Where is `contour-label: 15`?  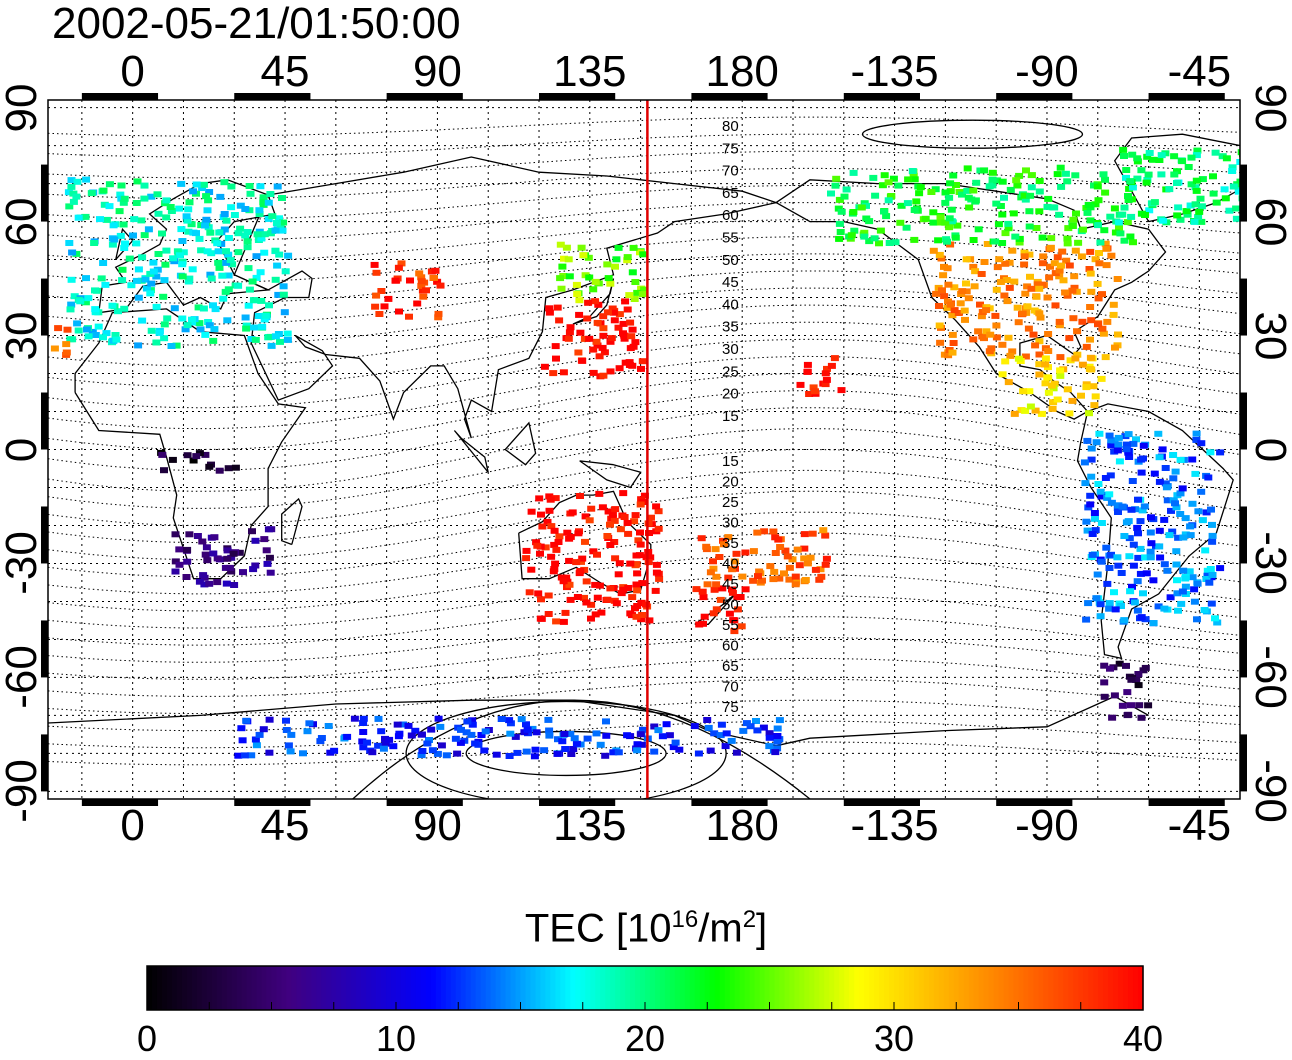
contour-label: 15 is located at coordinates (730, 416).